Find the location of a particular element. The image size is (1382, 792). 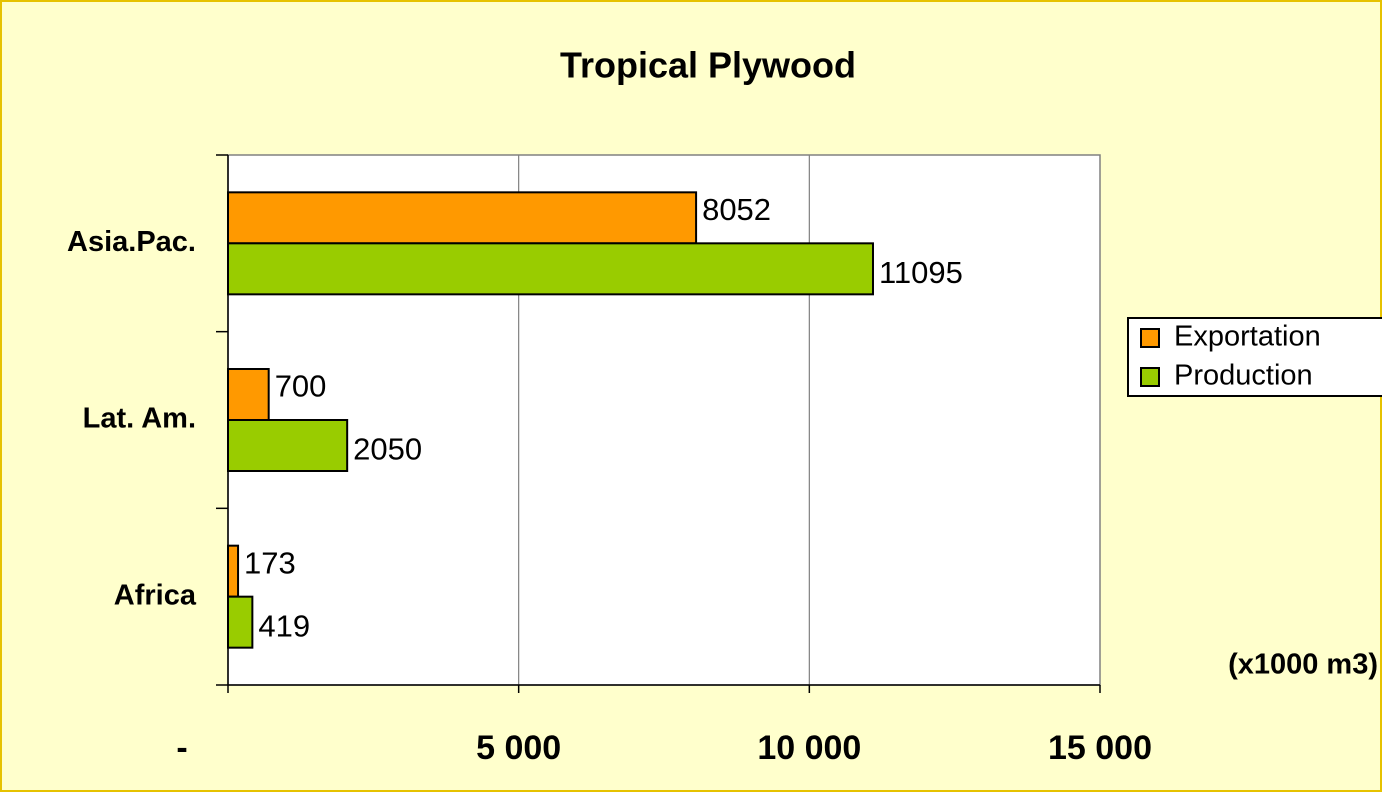

y-tick-label: Lat. Am. is located at coordinates (139, 419).